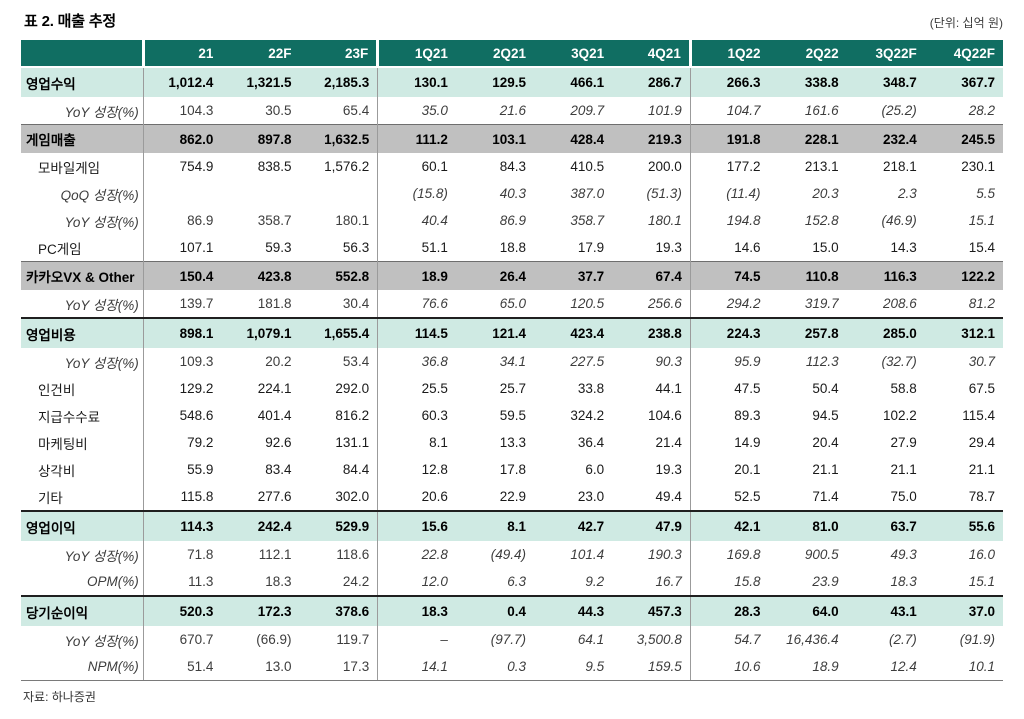  I want to click on cell: 152.8, so click(821, 220).